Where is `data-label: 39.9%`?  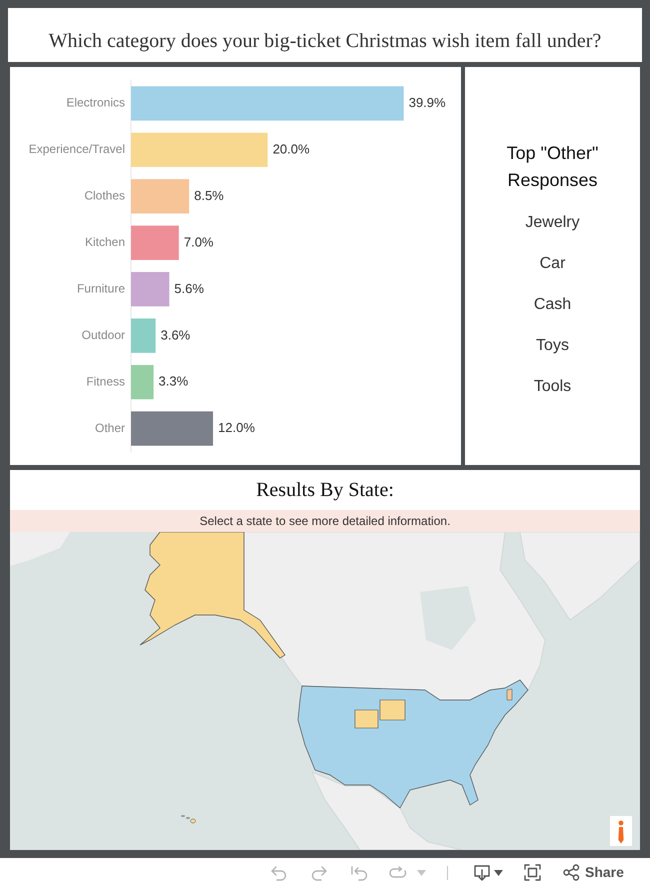 data-label: 39.9% is located at coordinates (427, 102).